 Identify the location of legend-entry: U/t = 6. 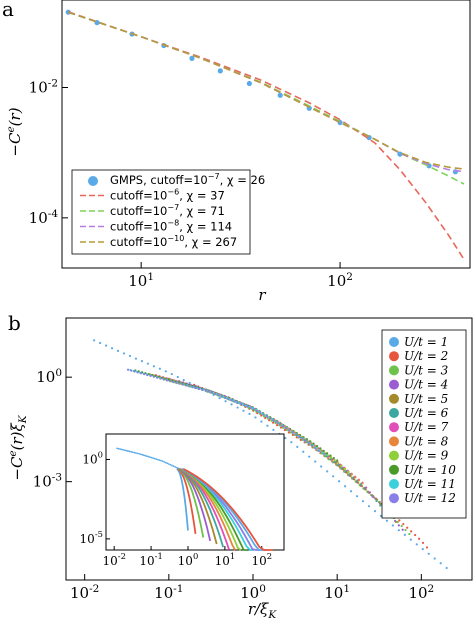
(426, 413).